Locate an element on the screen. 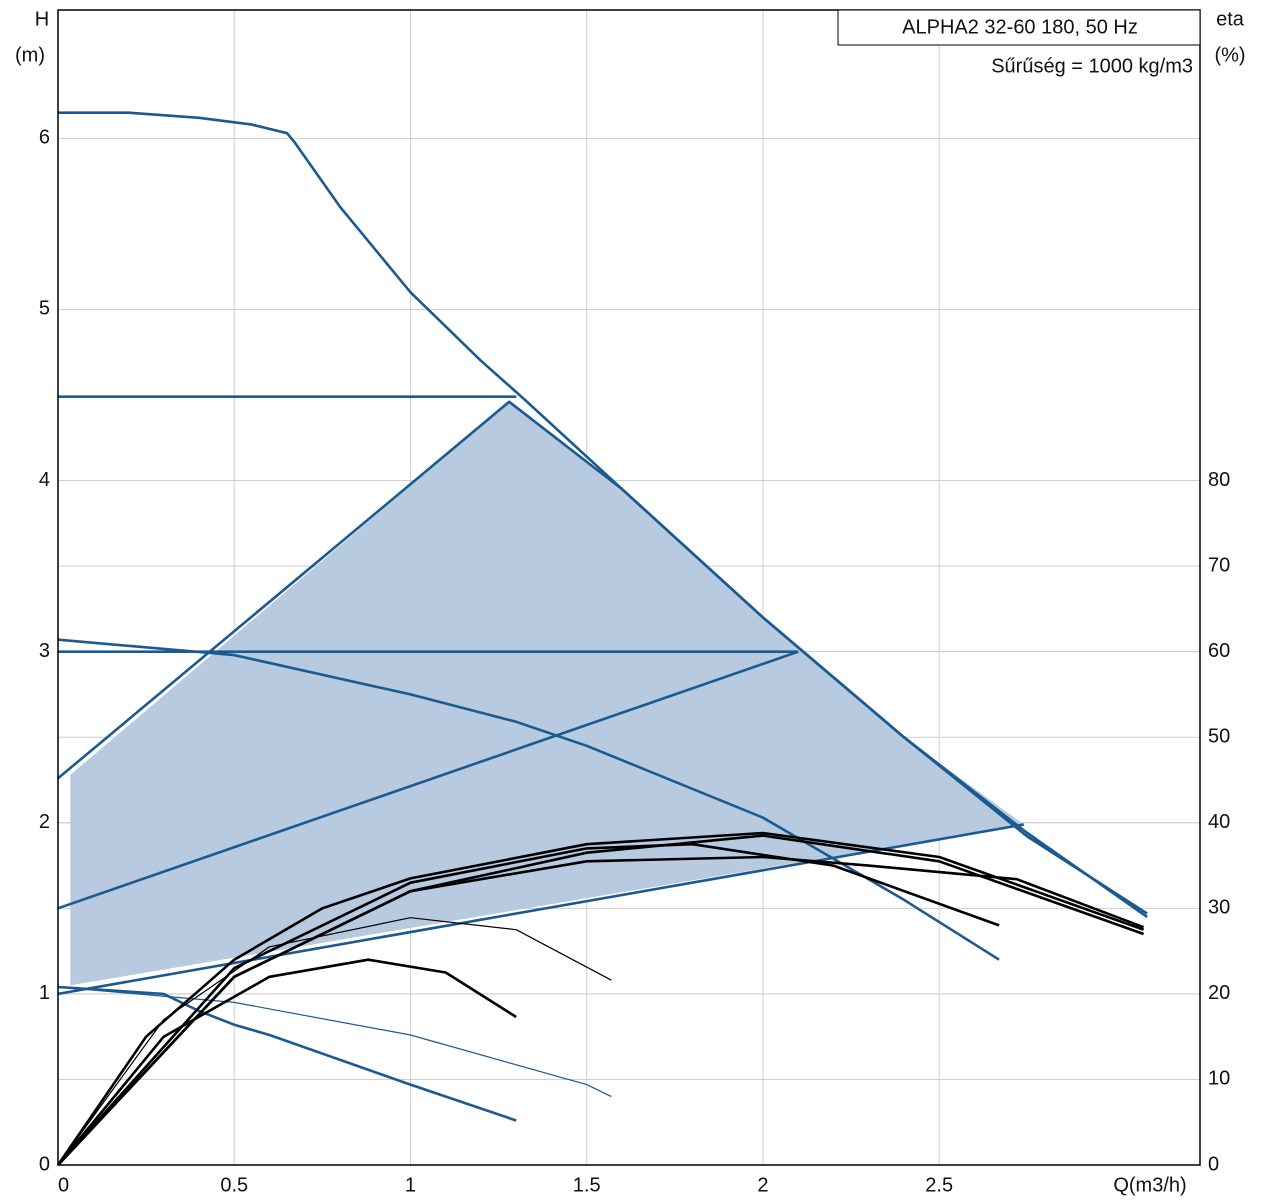 This screenshot has width=1263, height=1200. y-tick-label: 4 is located at coordinates (44, 480).